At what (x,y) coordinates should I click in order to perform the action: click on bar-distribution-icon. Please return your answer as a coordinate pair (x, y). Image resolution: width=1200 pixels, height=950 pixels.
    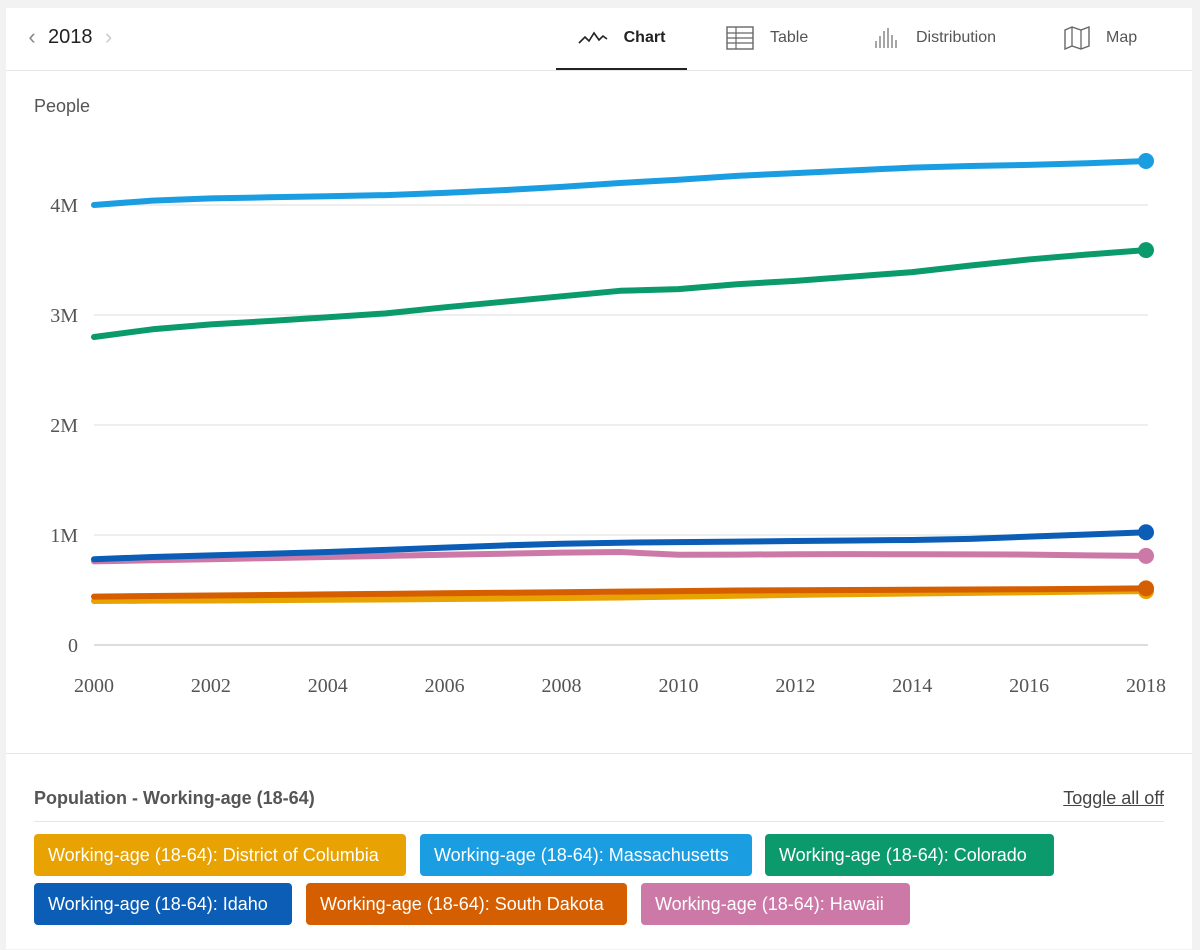
    Looking at the image, I should click on (887, 38).